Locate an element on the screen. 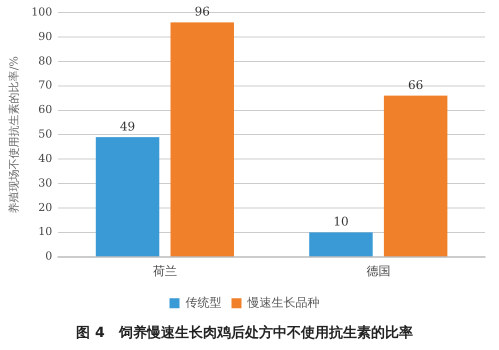 The image size is (499, 350). legend-label: 传统型 is located at coordinates (204, 302).